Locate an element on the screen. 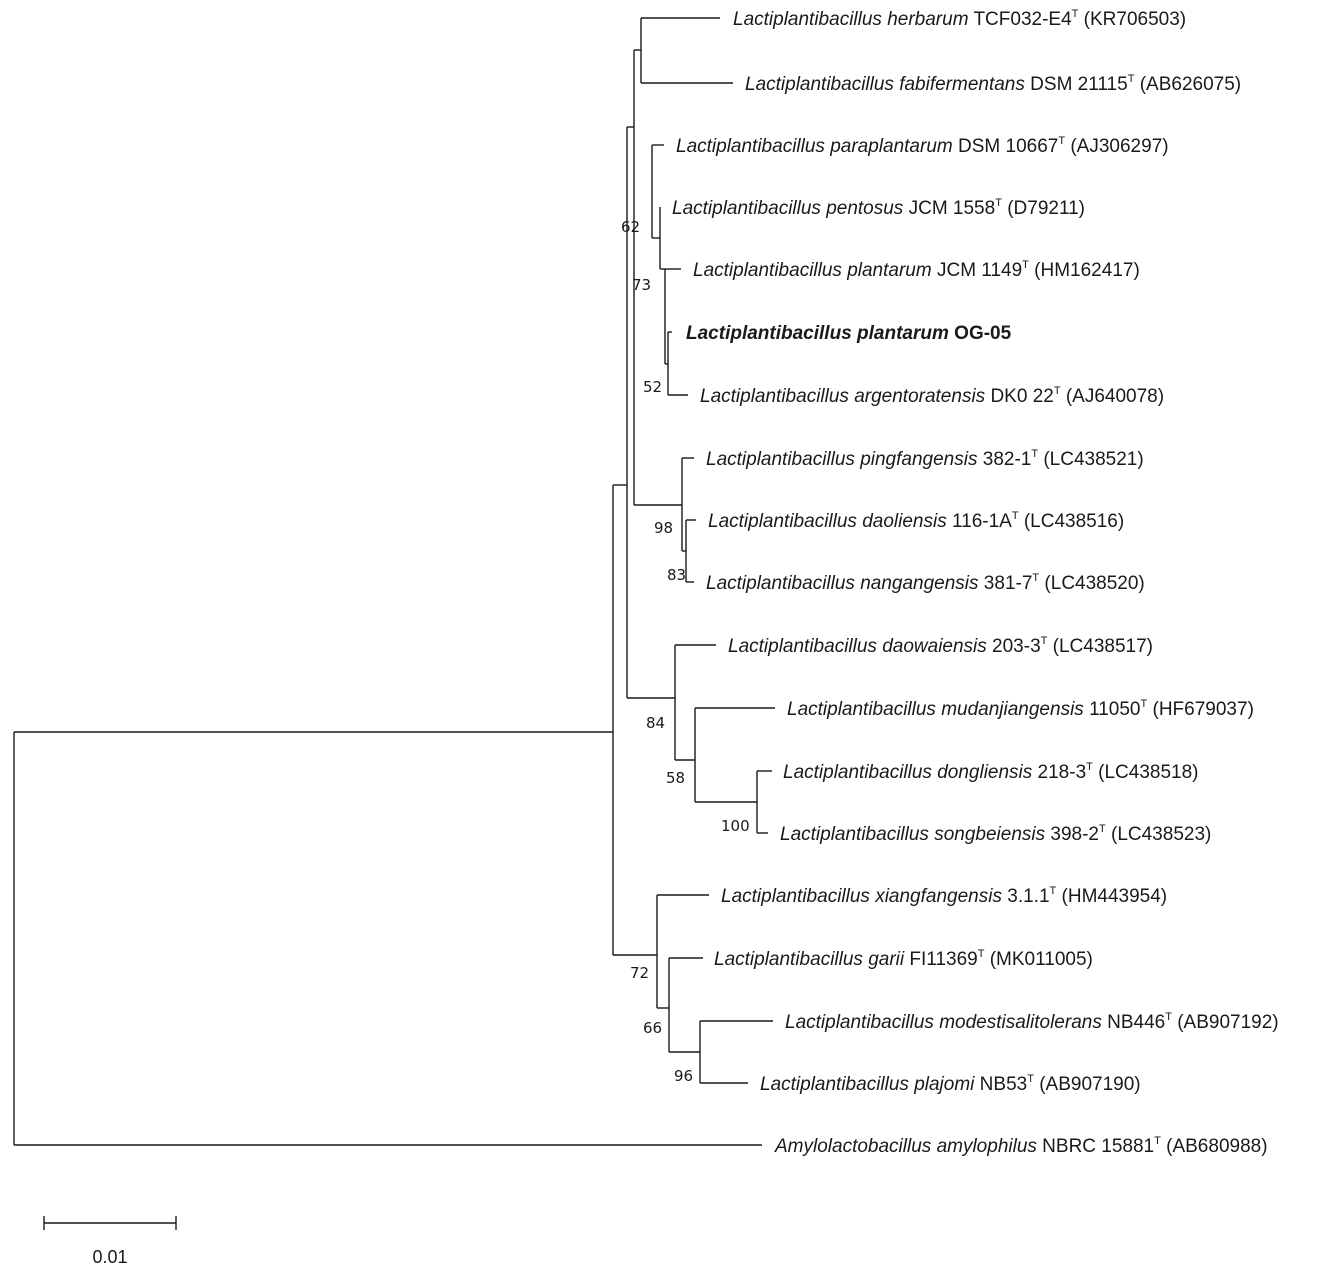  taxon-binomial: Lactiplantibacillus argentoratensis is located at coordinates (843, 396).